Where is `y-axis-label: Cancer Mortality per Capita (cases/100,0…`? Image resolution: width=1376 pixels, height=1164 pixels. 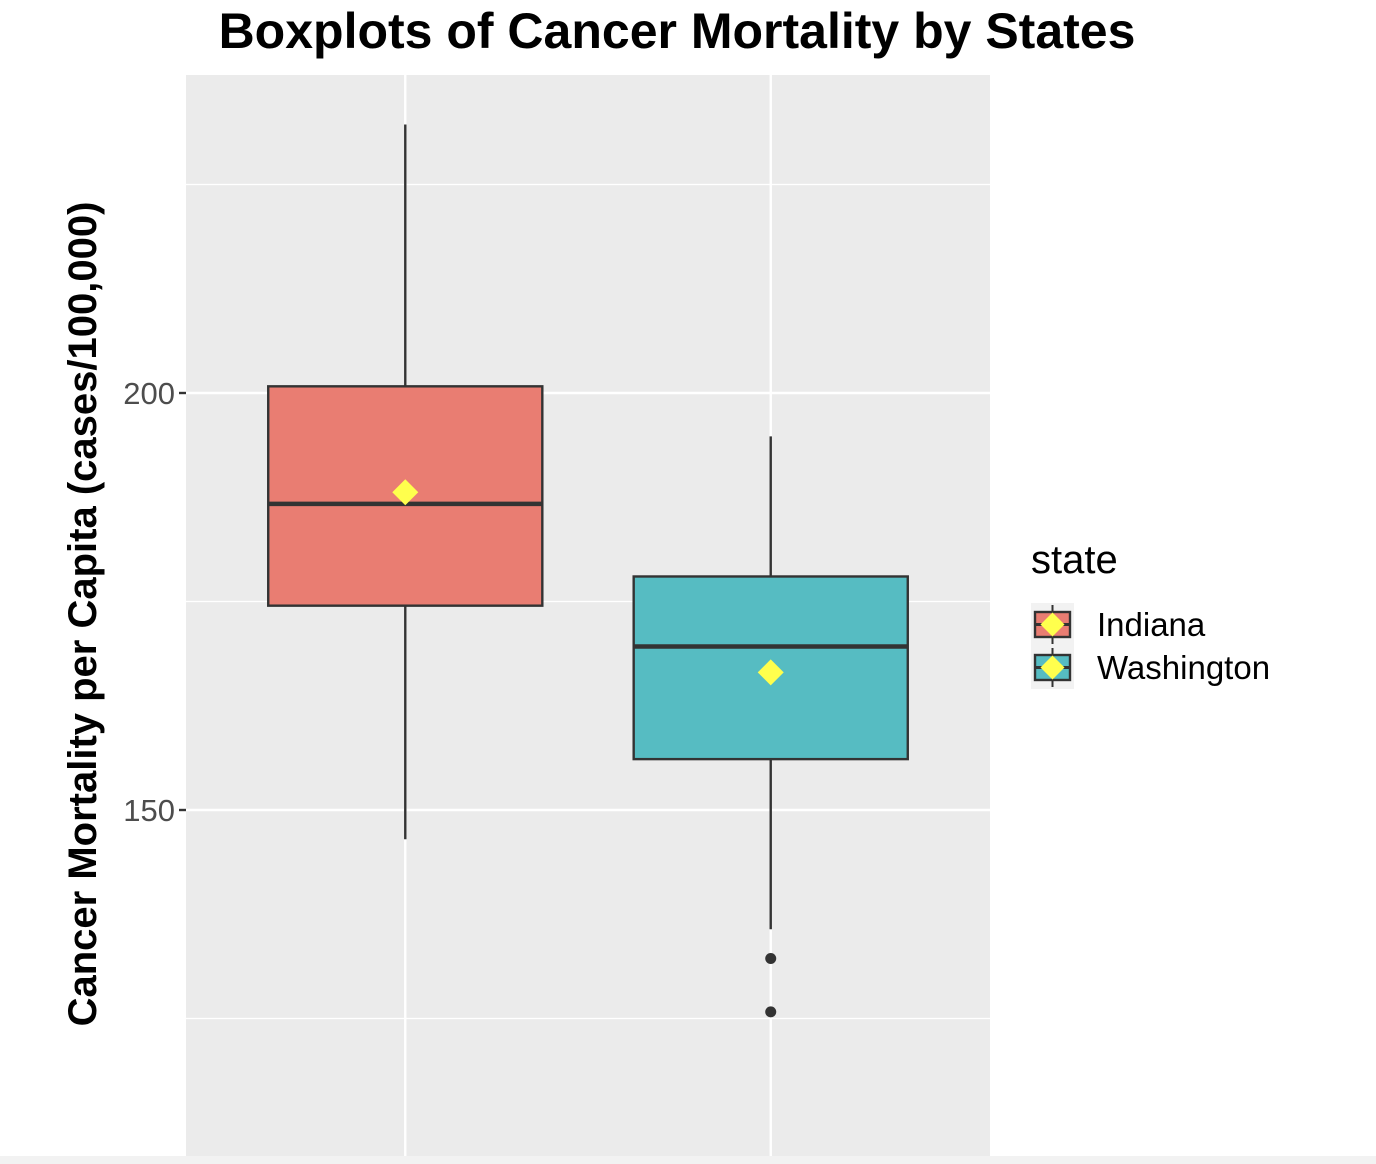
y-axis-label: Cancer Mortality per Capita (cases/100,0… is located at coordinates (83, 614).